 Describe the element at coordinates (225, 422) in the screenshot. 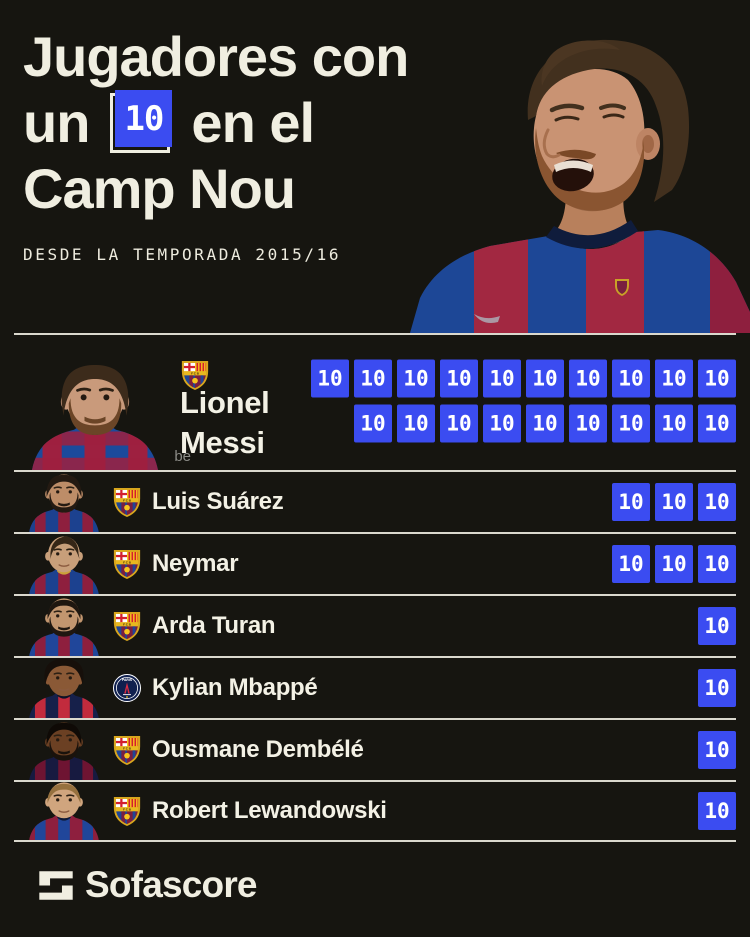

I see `player-name: Lionel Messi` at that location.